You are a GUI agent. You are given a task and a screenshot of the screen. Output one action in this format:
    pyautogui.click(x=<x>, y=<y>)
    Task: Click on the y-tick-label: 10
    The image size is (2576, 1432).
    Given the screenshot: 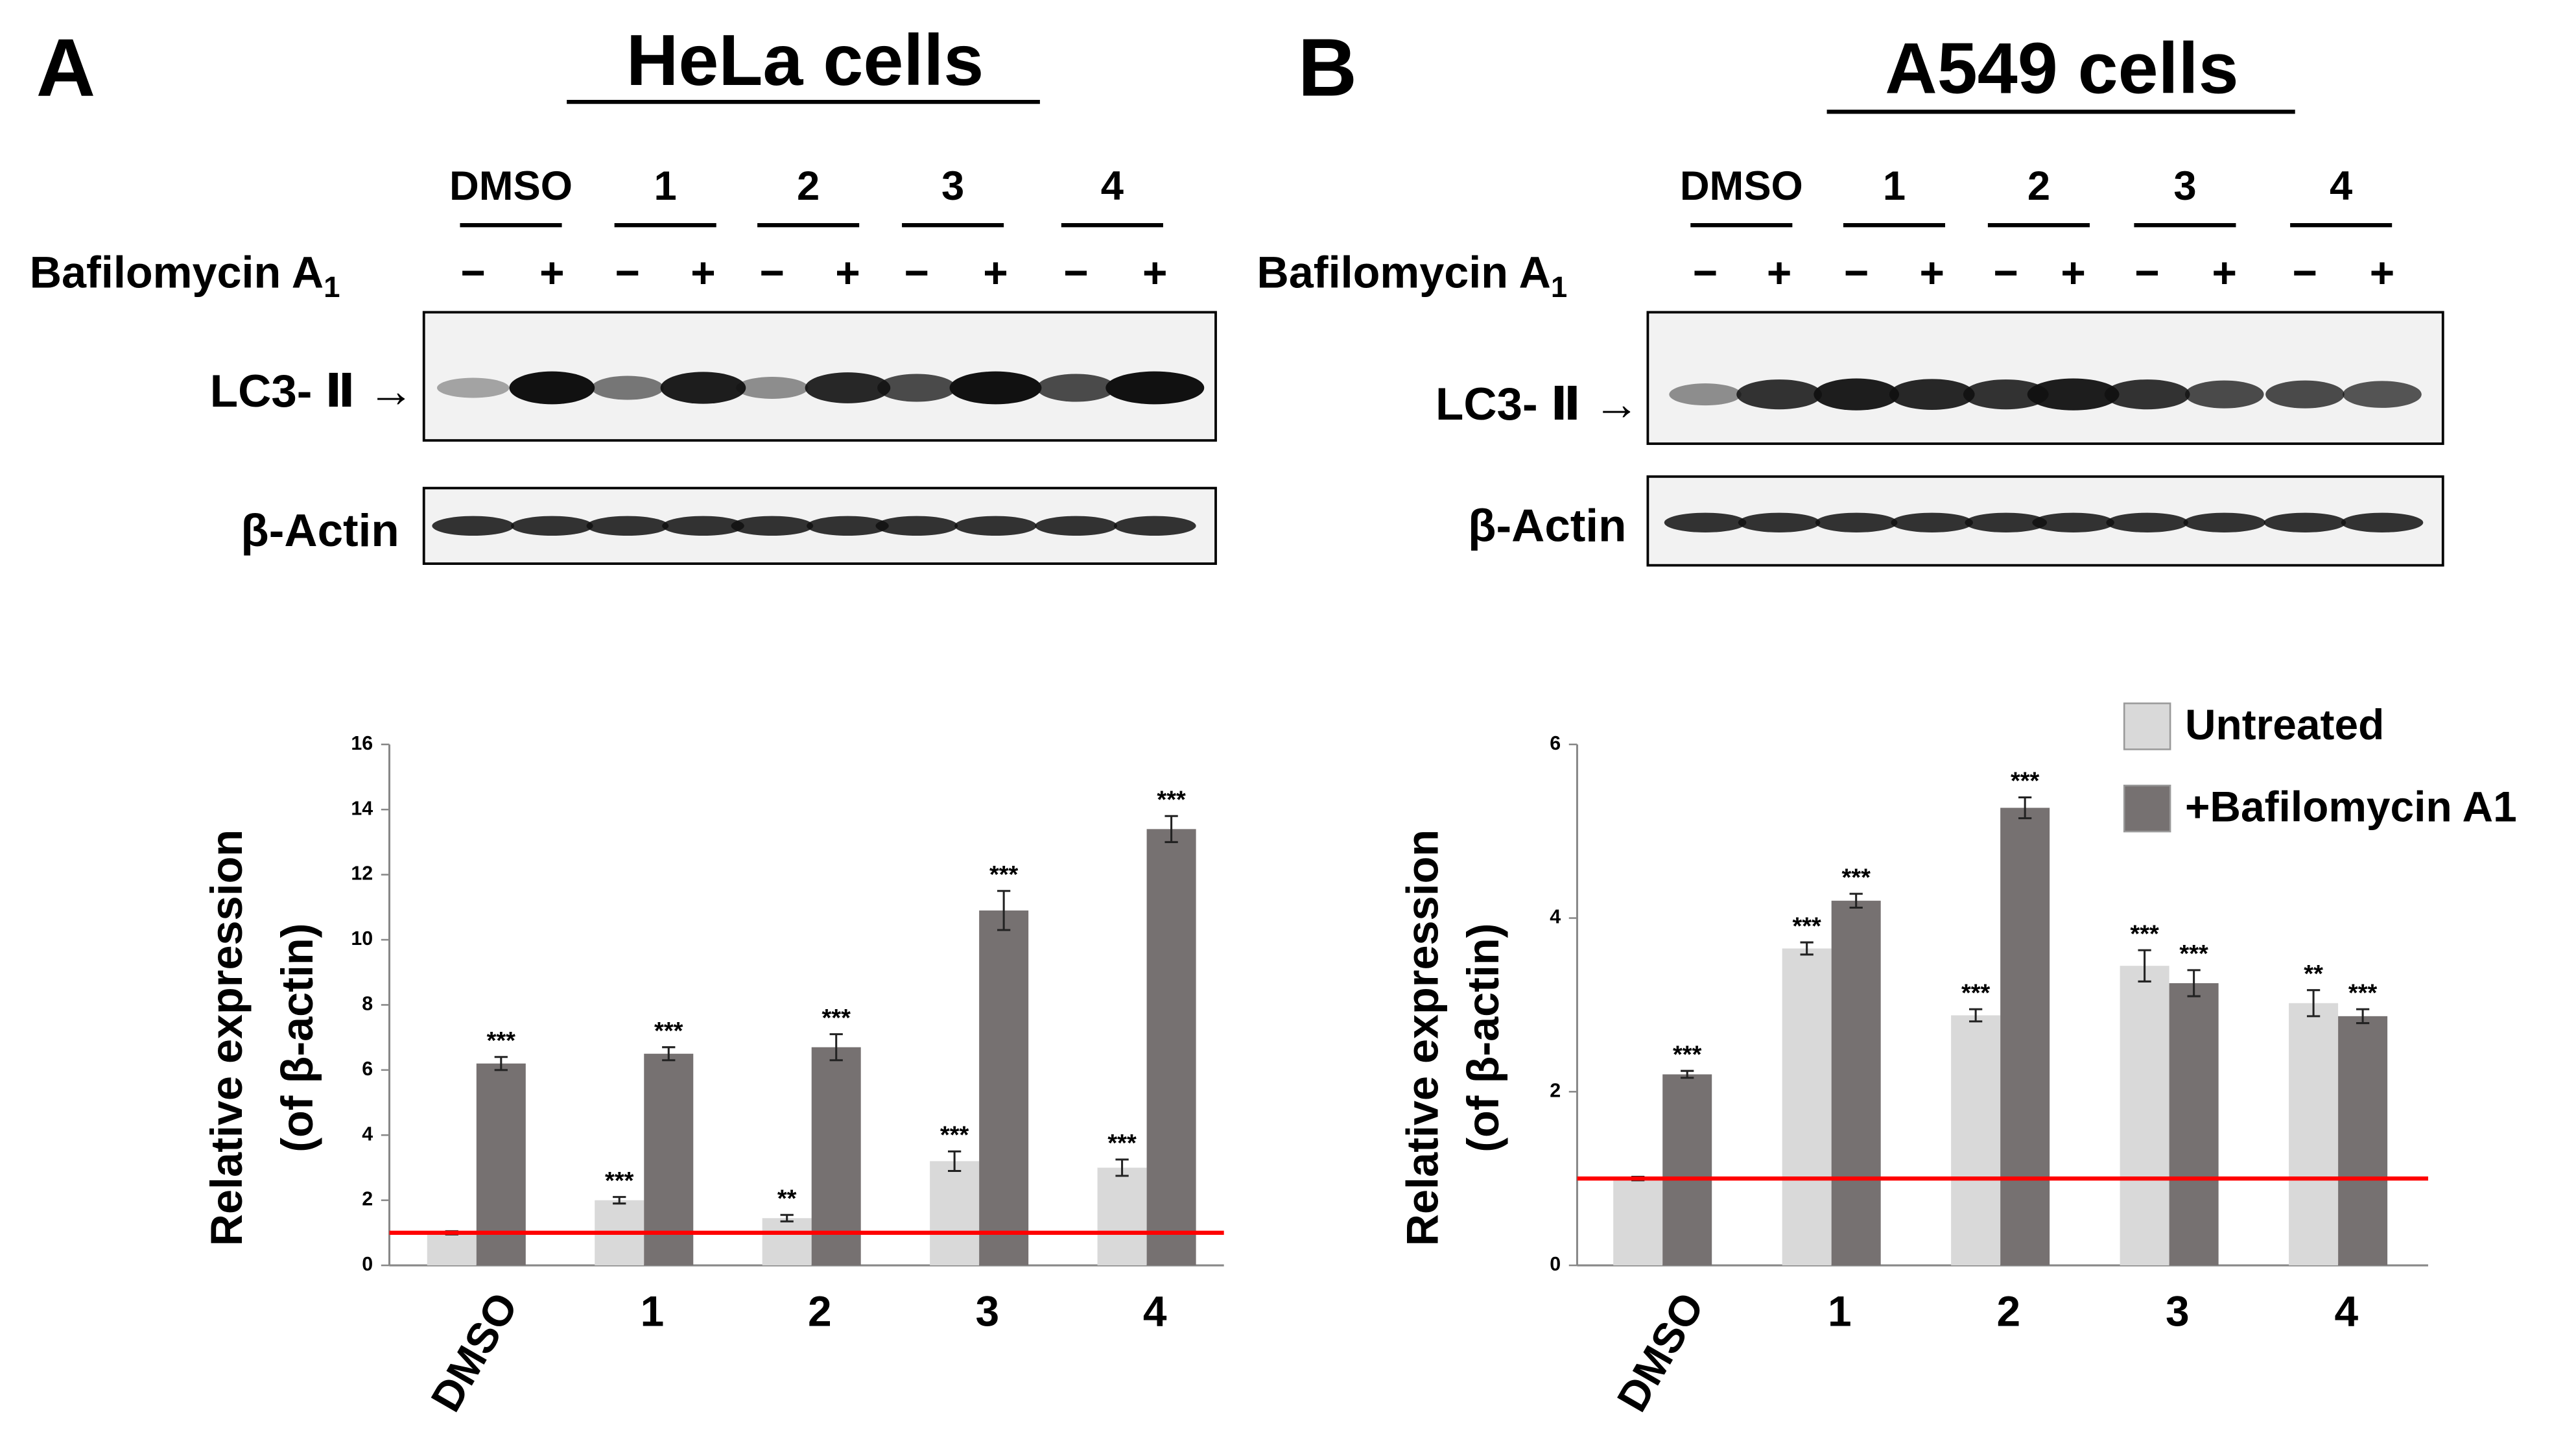 What is the action you would take?
    pyautogui.click(x=362, y=938)
    